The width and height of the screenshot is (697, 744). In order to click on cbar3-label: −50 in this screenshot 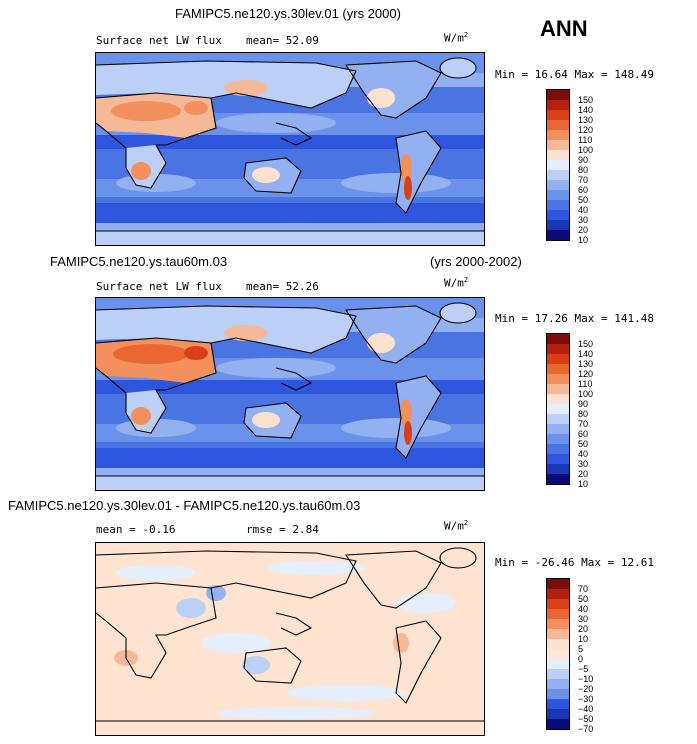, I will do `click(586, 719)`.